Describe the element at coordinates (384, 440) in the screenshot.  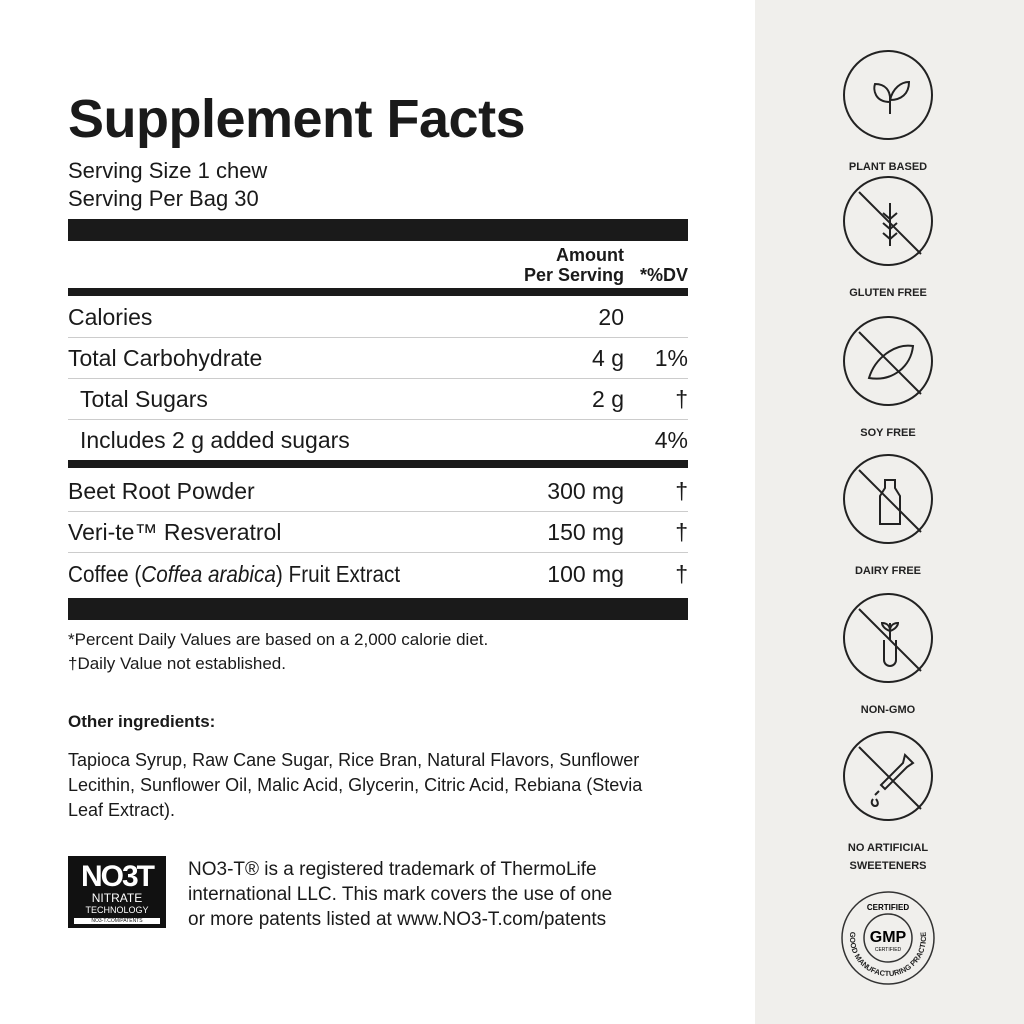
I see `table-row: Includes 2 g added sugars 4%` at that location.